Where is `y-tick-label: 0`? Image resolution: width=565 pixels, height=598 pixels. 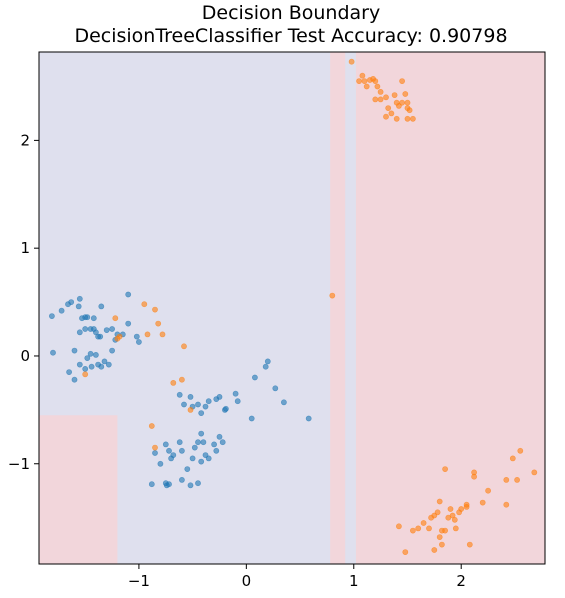
y-tick-label: 0 is located at coordinates (25, 356).